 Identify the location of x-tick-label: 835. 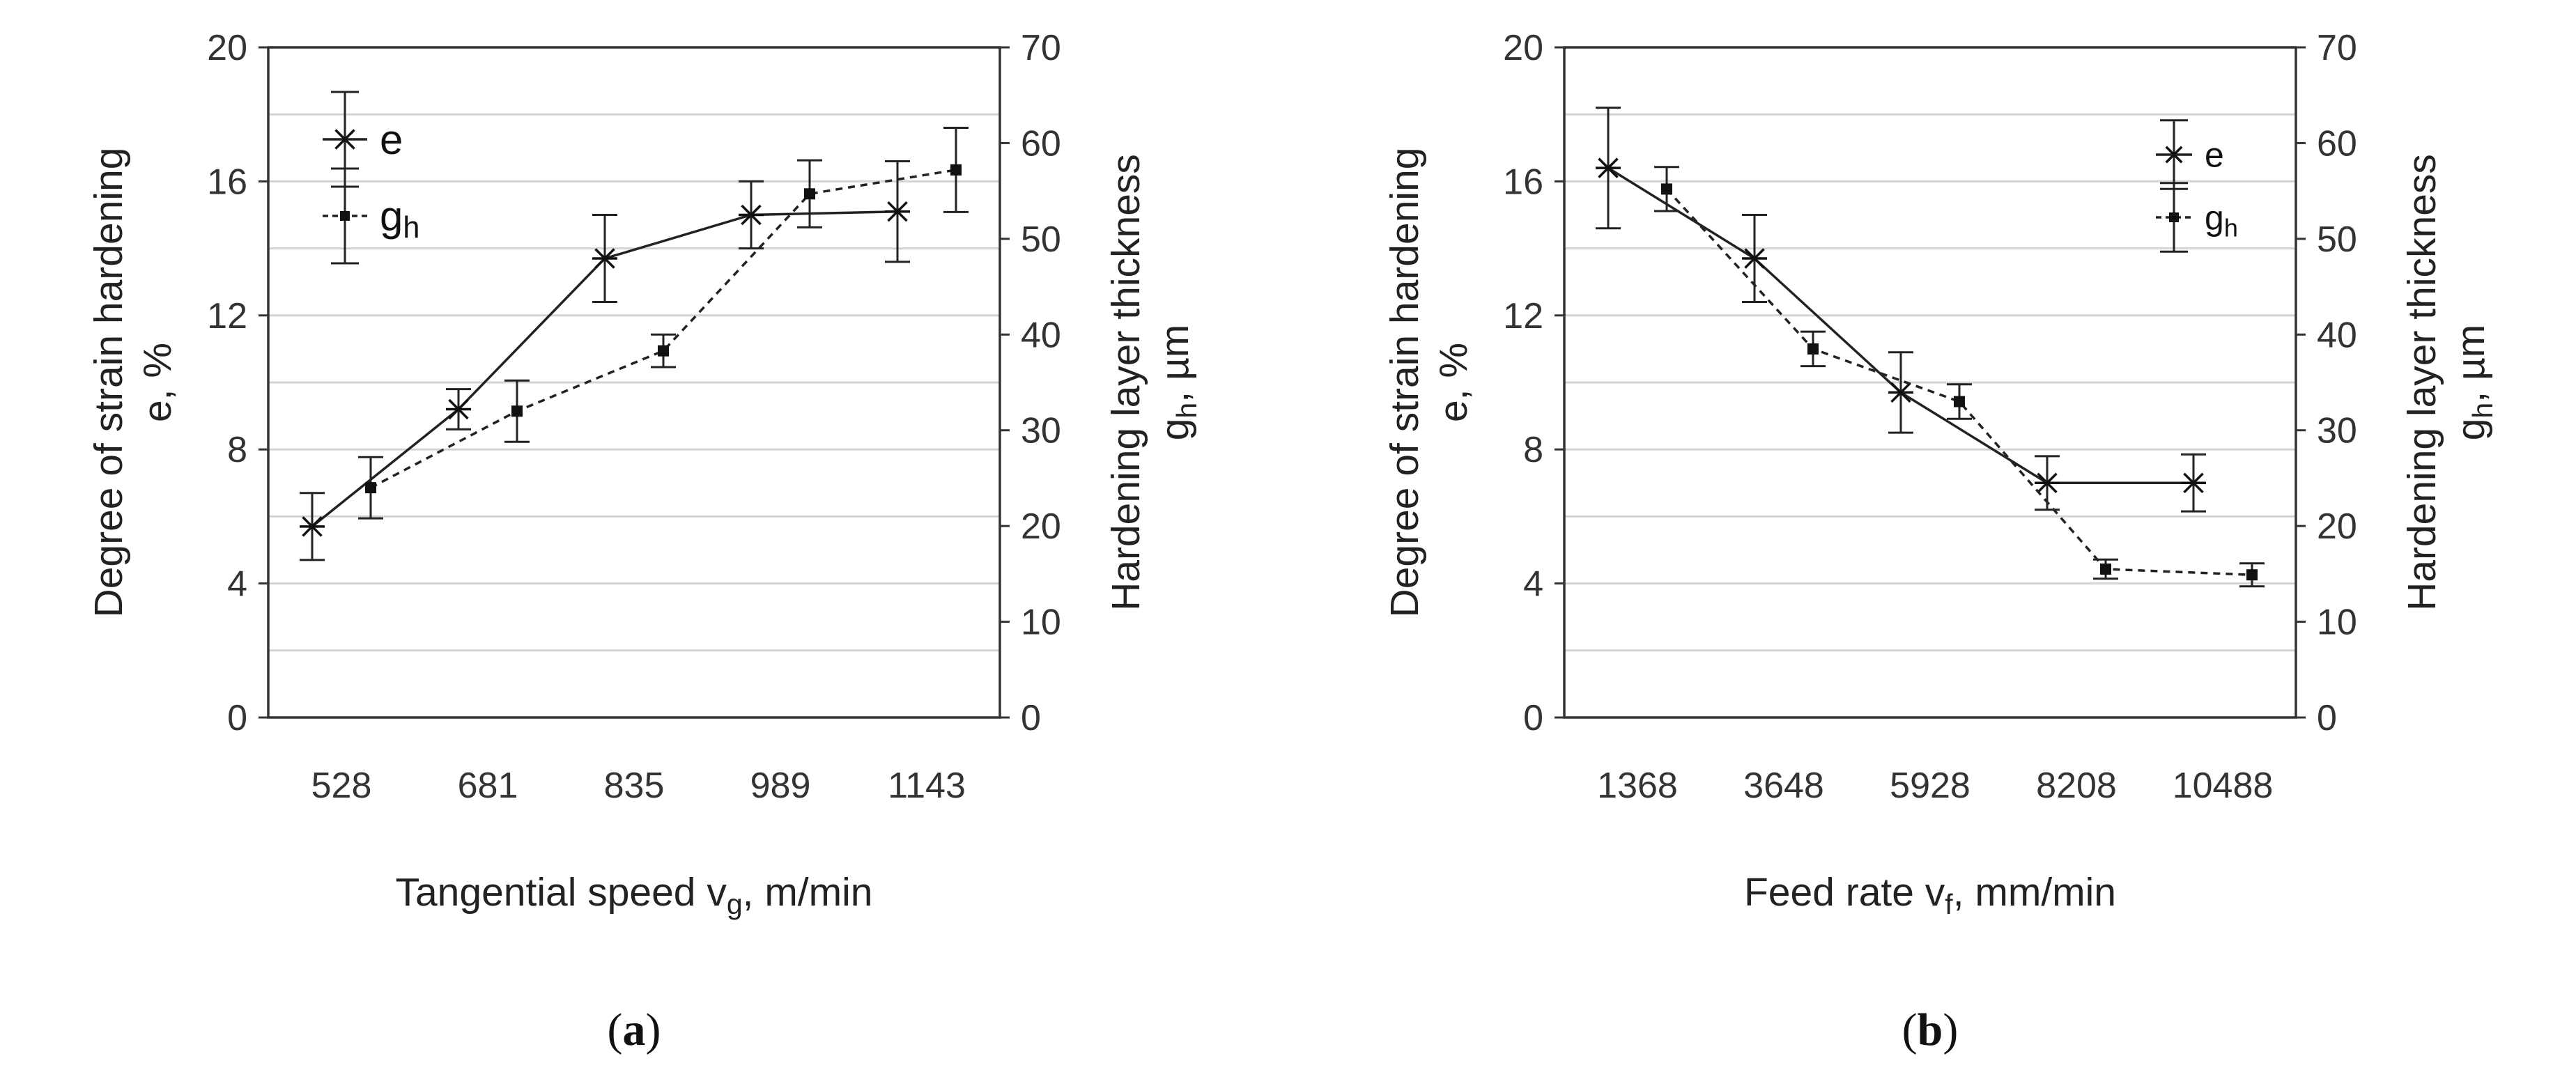
(634, 786).